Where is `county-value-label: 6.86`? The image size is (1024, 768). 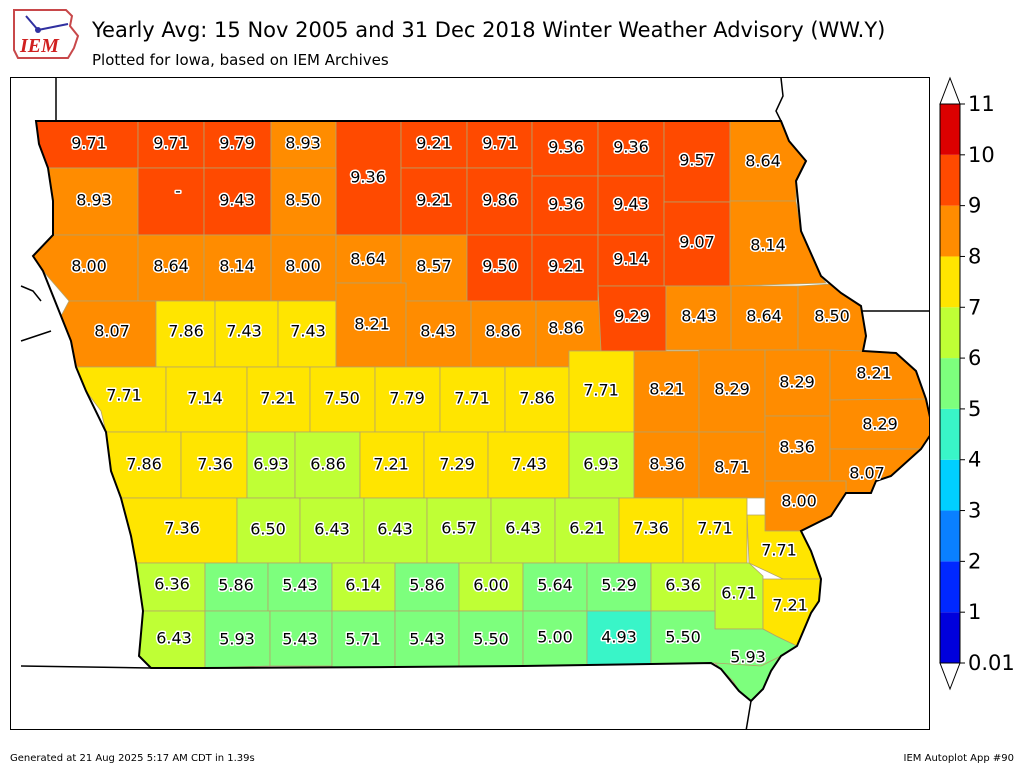 county-value-label: 6.86 is located at coordinates (328, 464).